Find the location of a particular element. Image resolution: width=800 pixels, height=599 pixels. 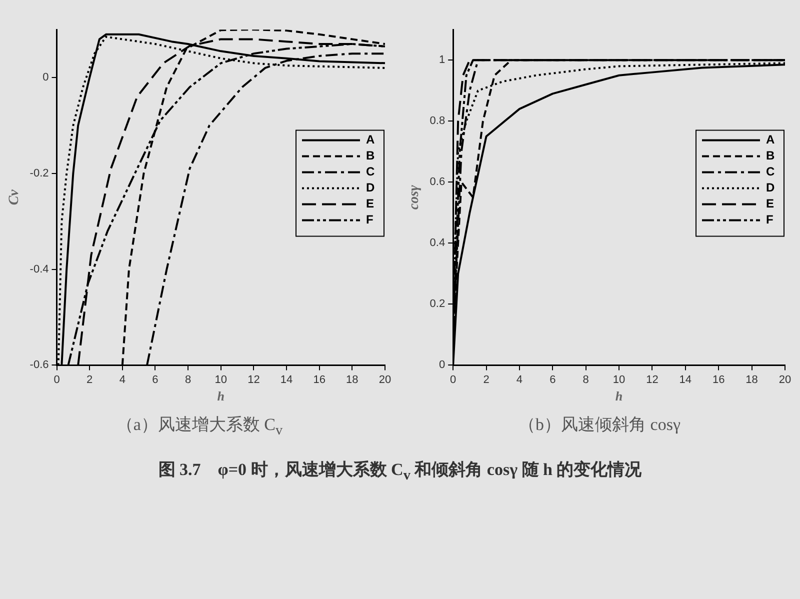

text: （b）风速倾斜角 cosγ is located at coordinates (600, 425).